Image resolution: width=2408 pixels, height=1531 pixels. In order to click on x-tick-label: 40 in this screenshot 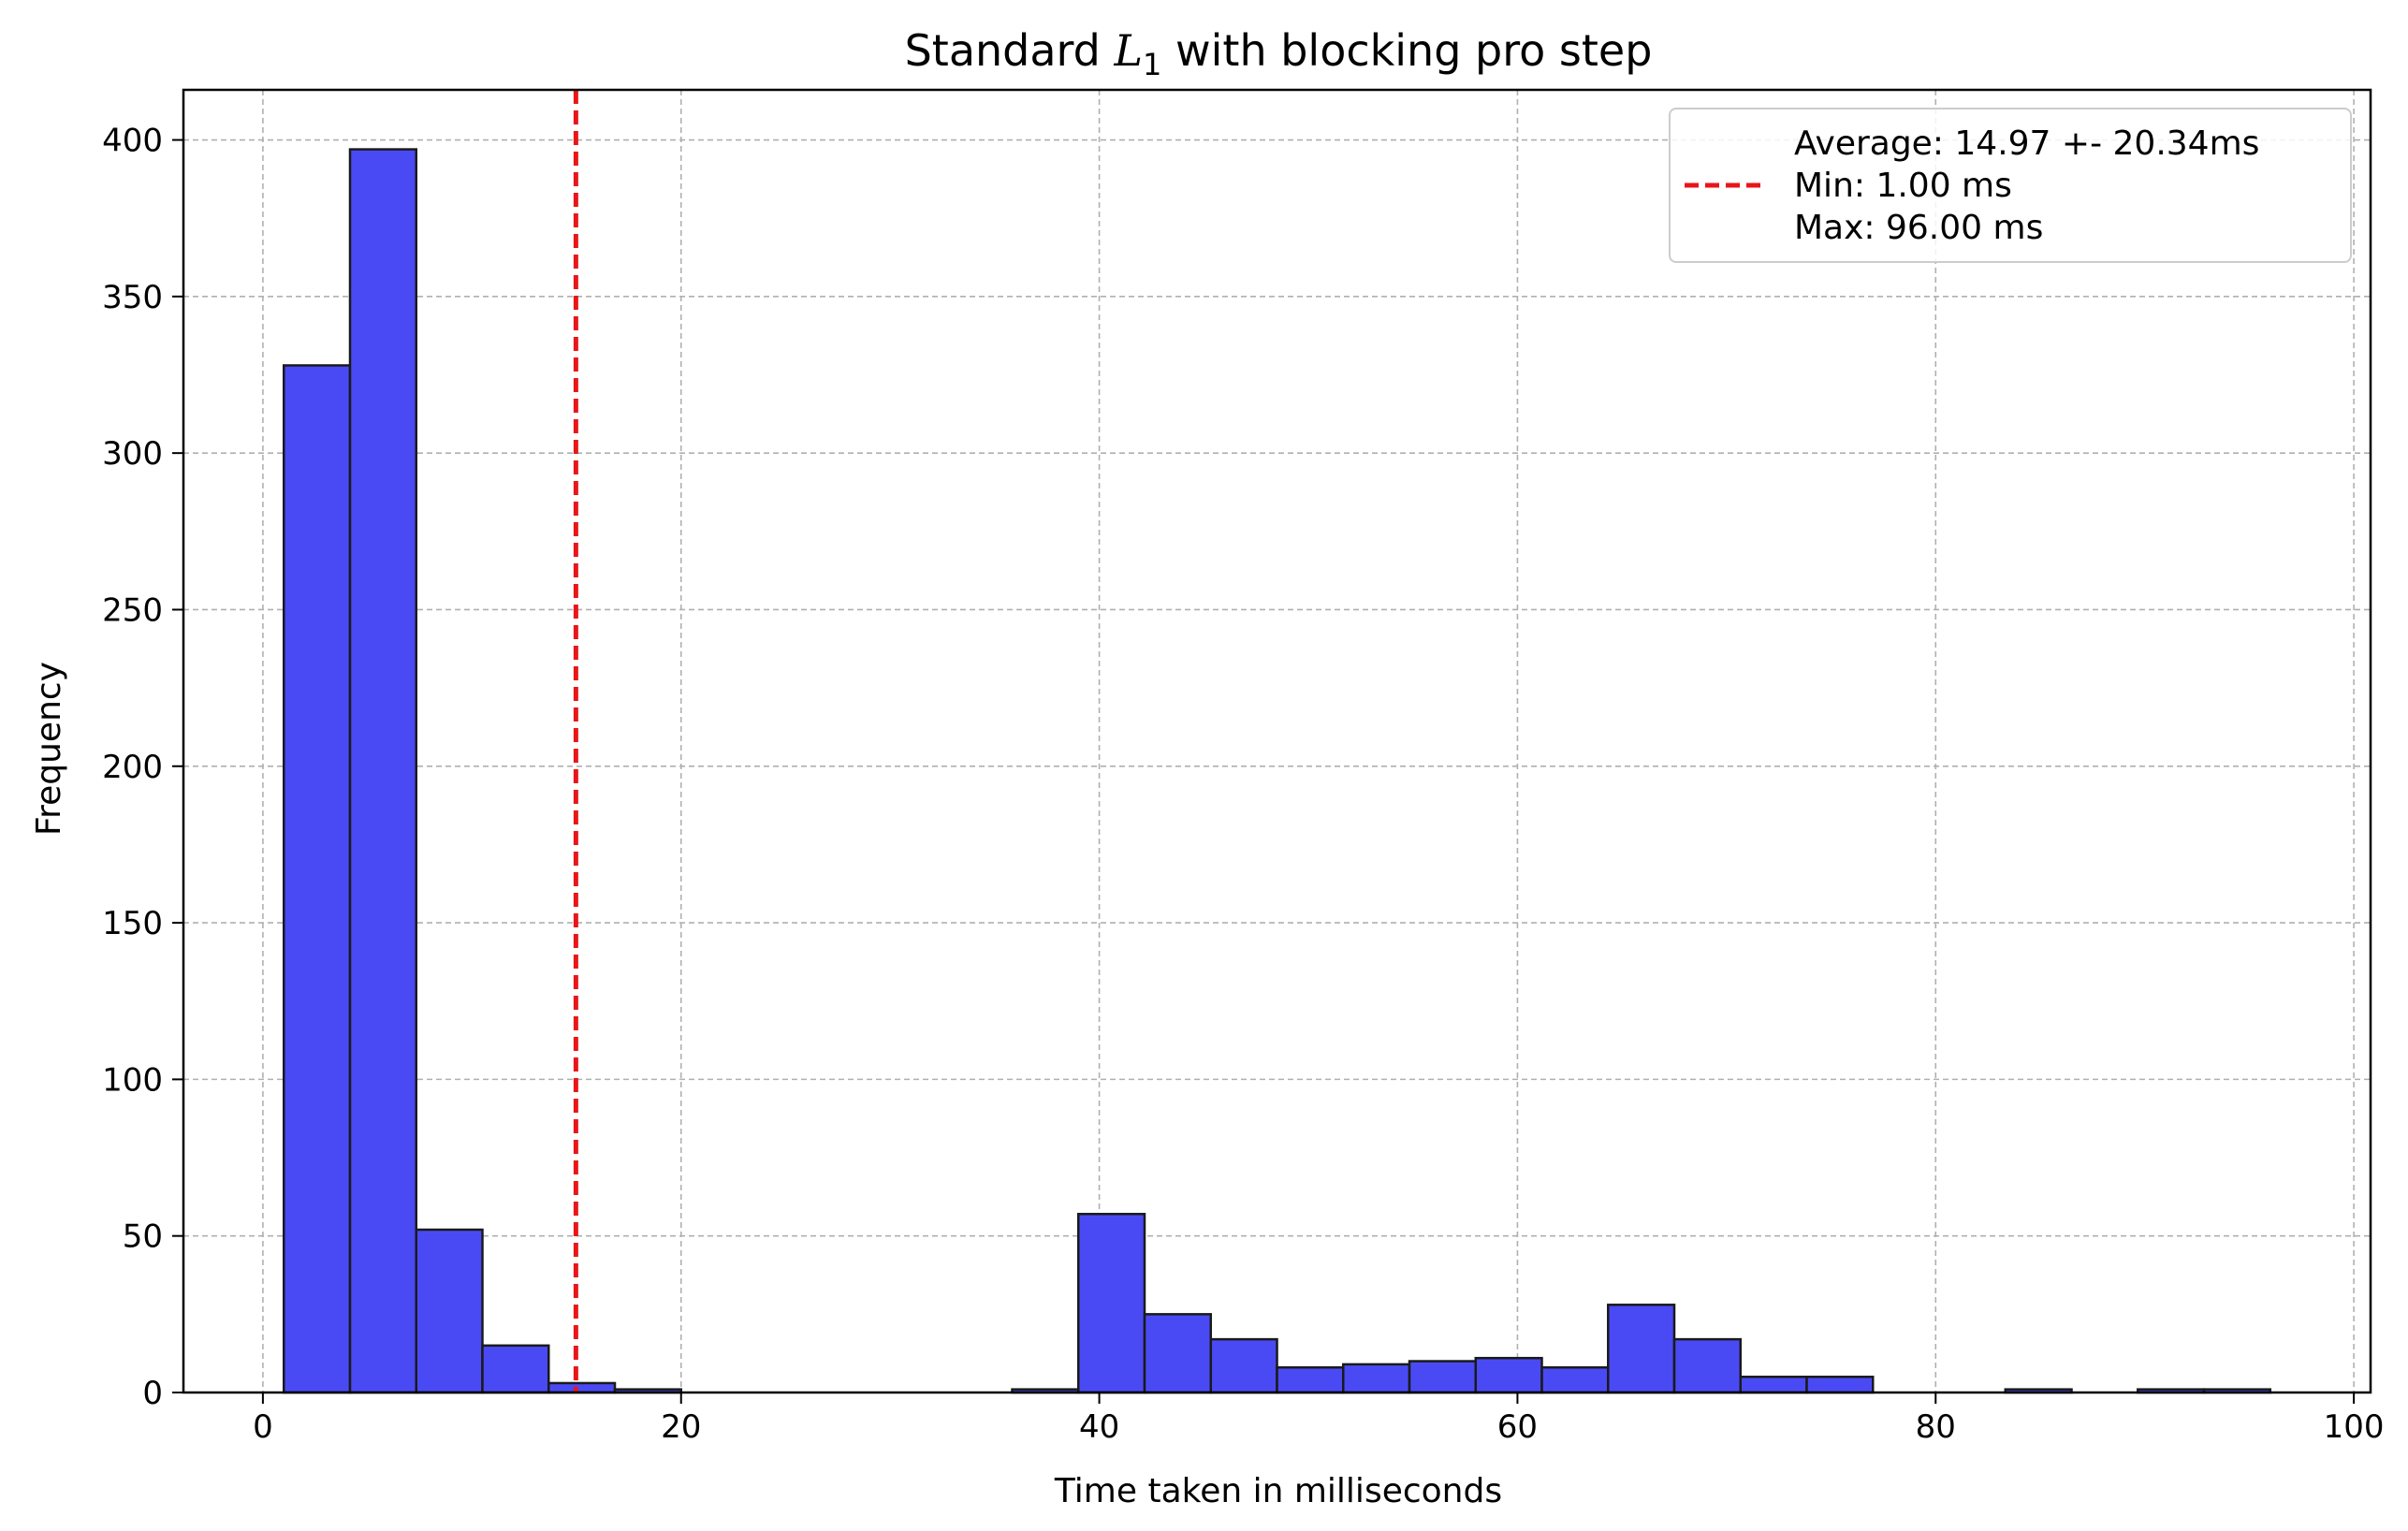, I will do `click(1099, 1427)`.